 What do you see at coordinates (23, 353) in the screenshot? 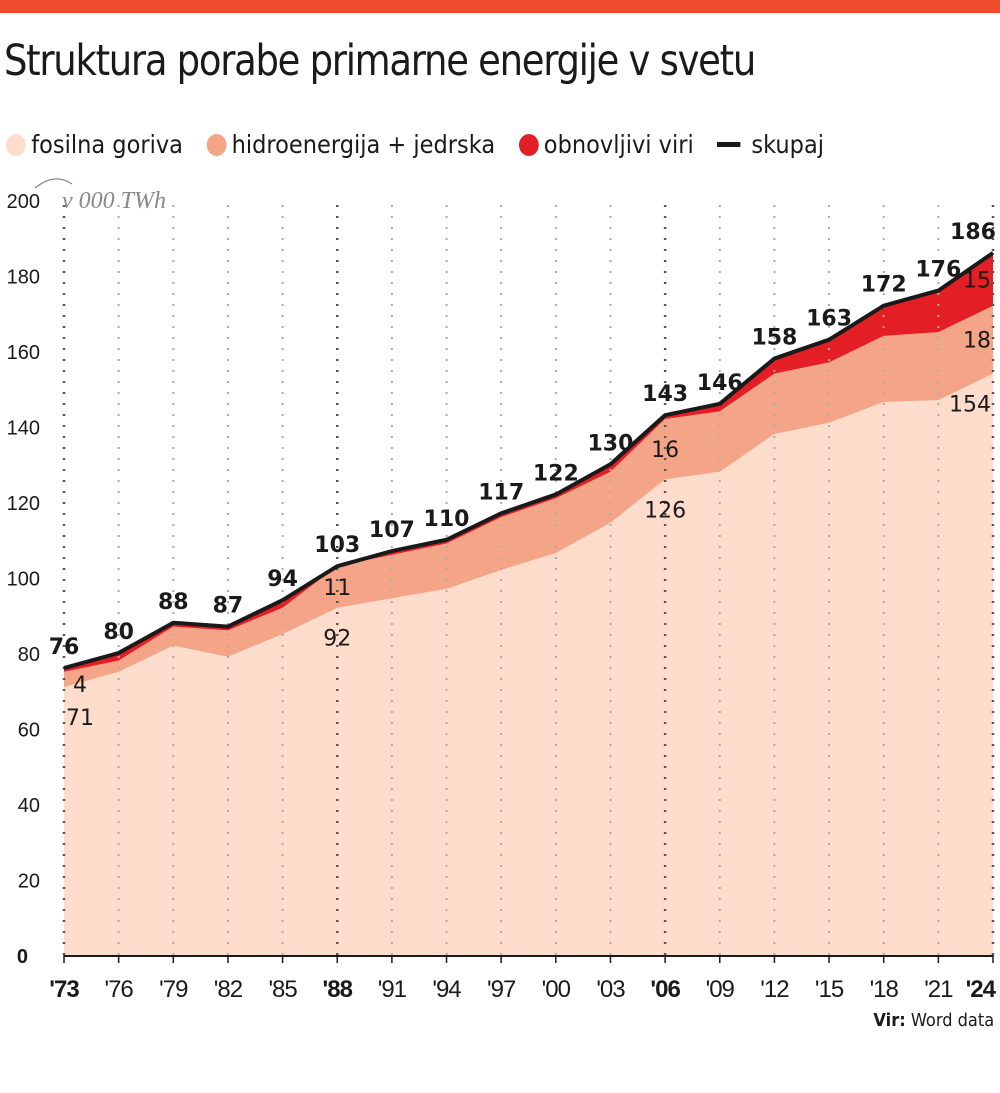
I see `y-tick-label: 160` at bounding box center [23, 353].